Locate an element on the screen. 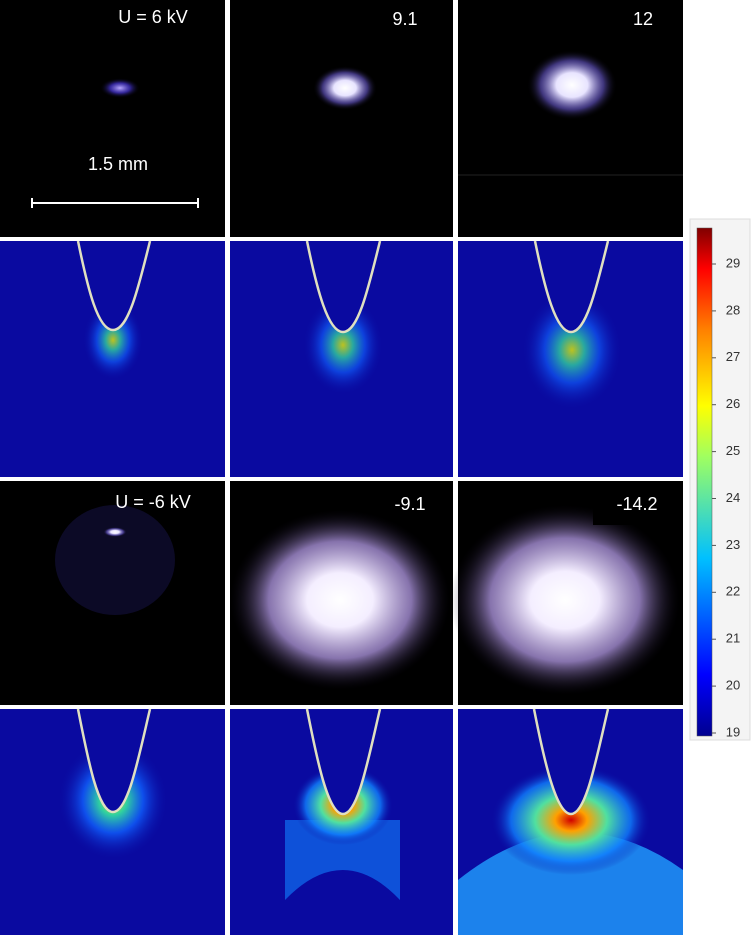  voltage-label: -14.2 is located at coordinates (636, 504).